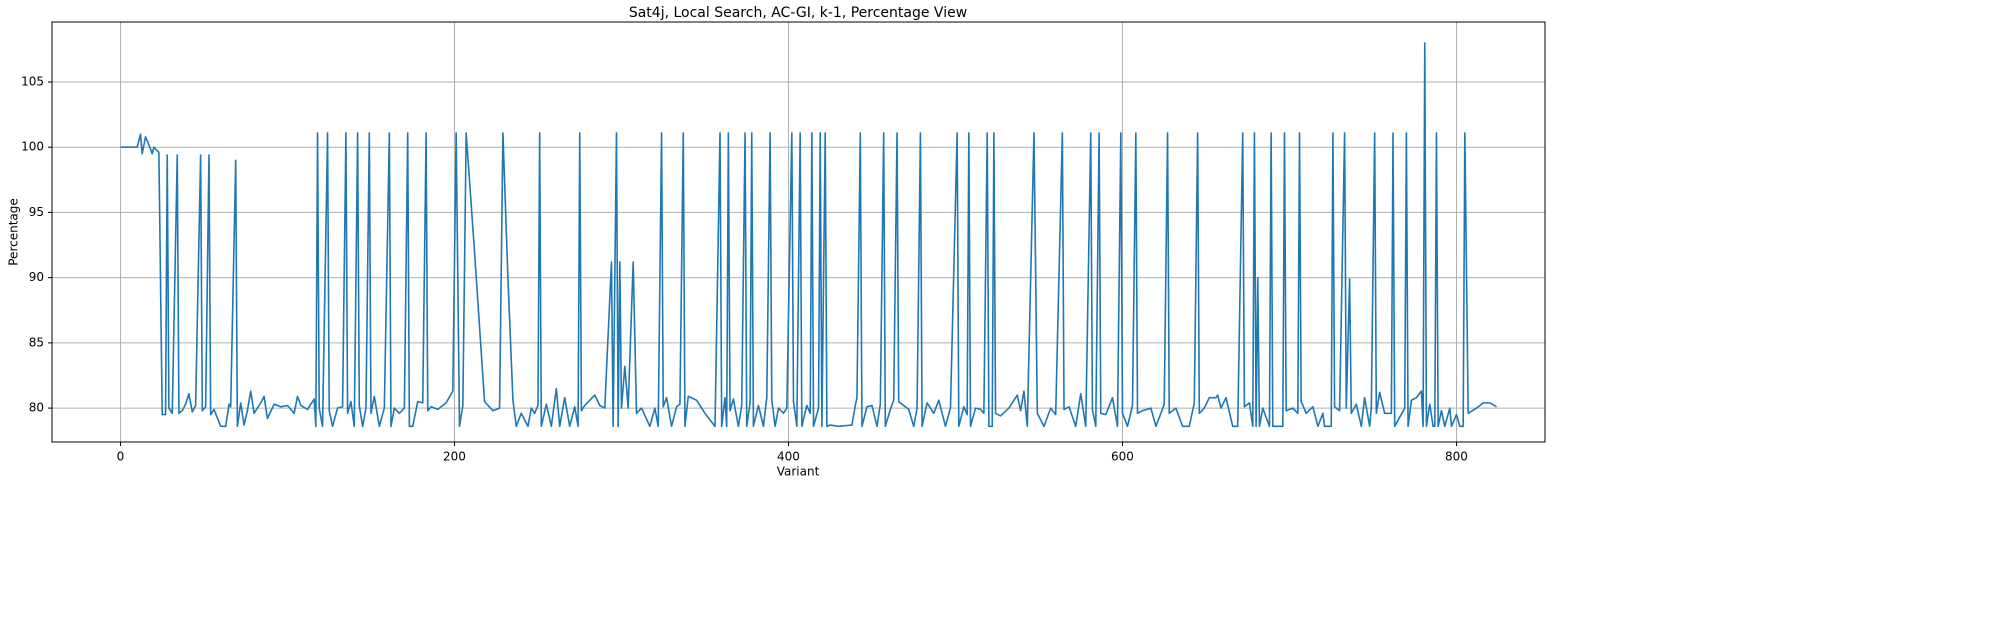 Image resolution: width=2013 pixels, height=624 pixels. Describe the element at coordinates (454, 457) in the screenshot. I see `x-tick-label: 200` at that location.